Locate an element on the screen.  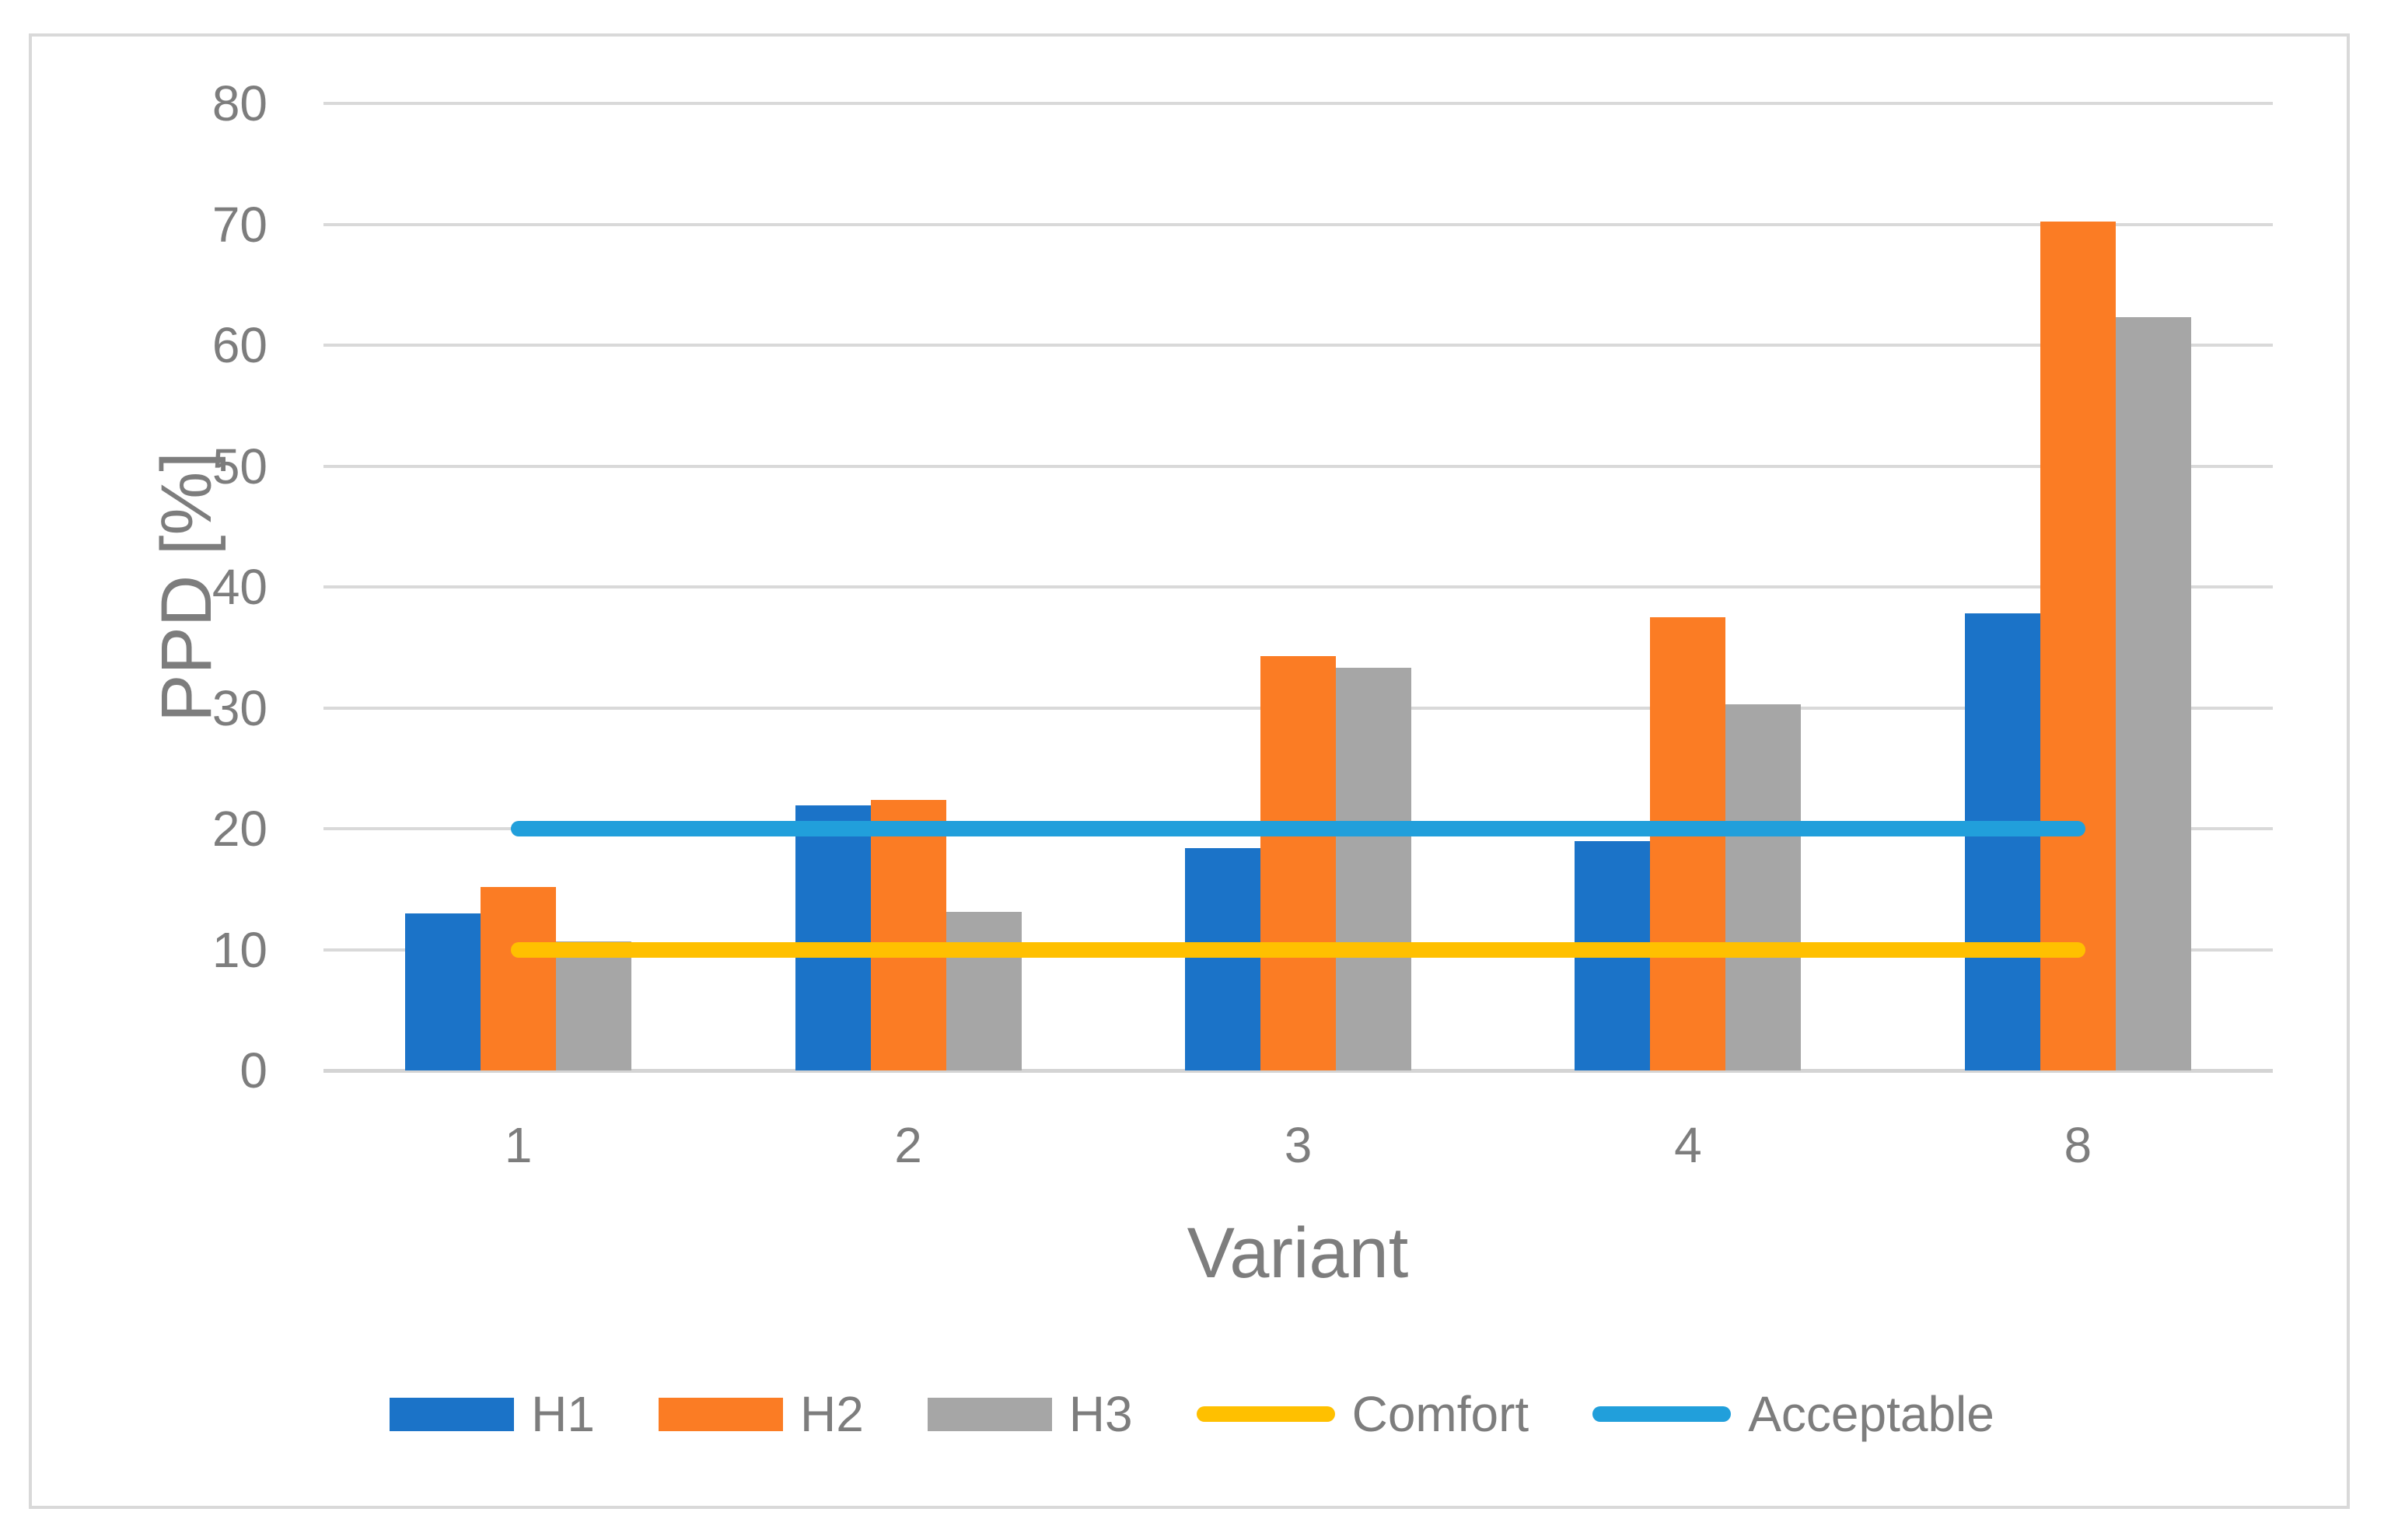
legend-label-h1: H1 is located at coordinates (563, 1414).